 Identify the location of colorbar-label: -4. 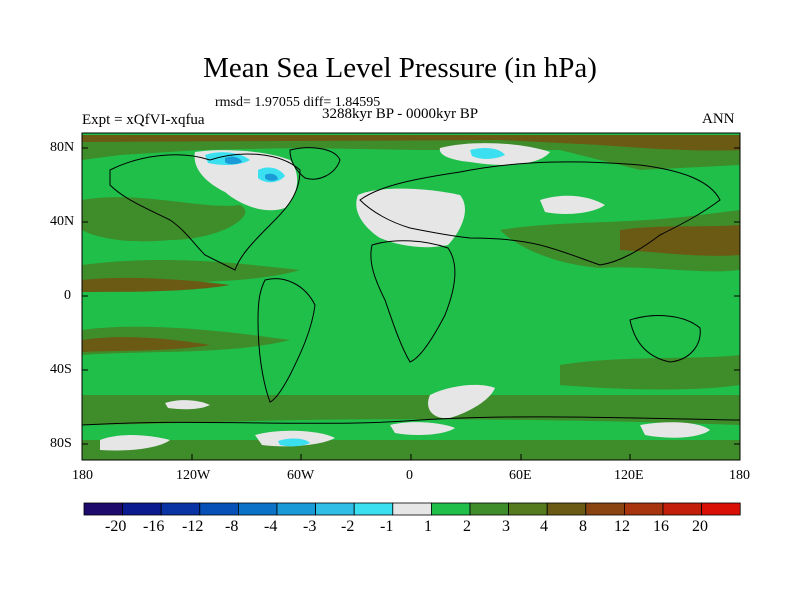
(271, 526).